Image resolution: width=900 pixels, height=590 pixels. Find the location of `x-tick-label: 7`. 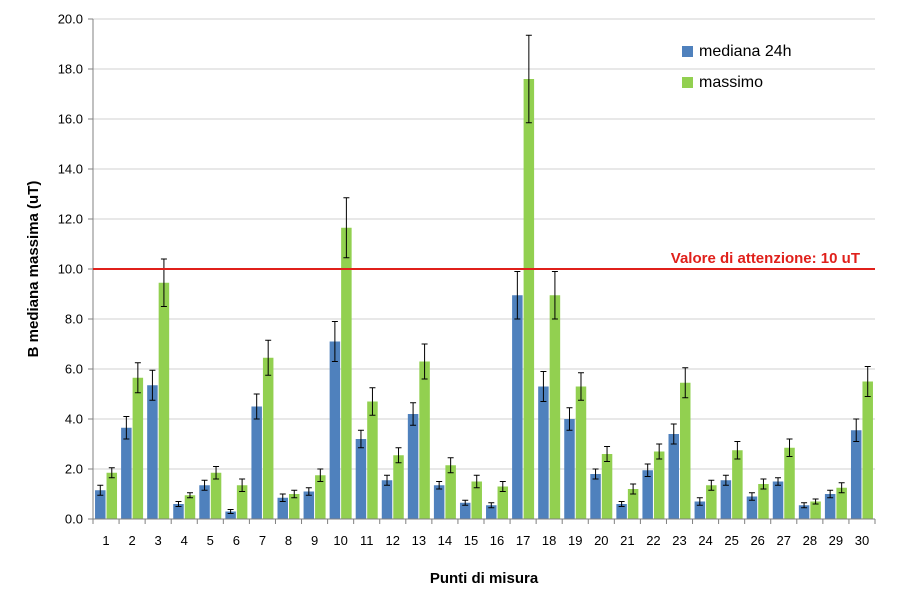

x-tick-label: 7 is located at coordinates (262, 540).